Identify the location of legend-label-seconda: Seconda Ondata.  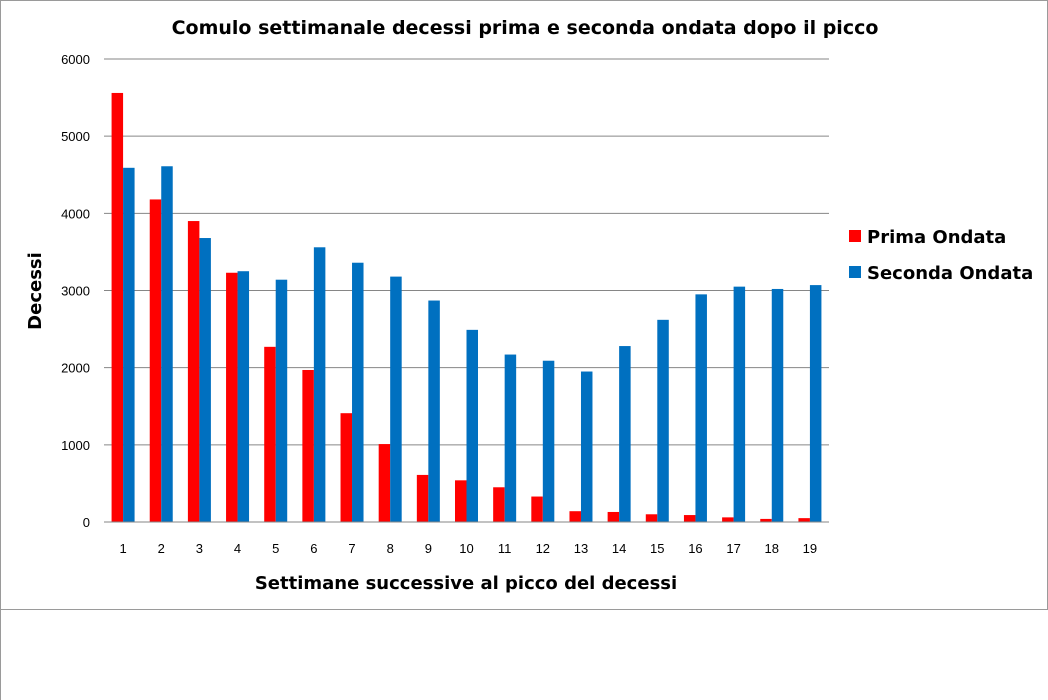
(950, 273).